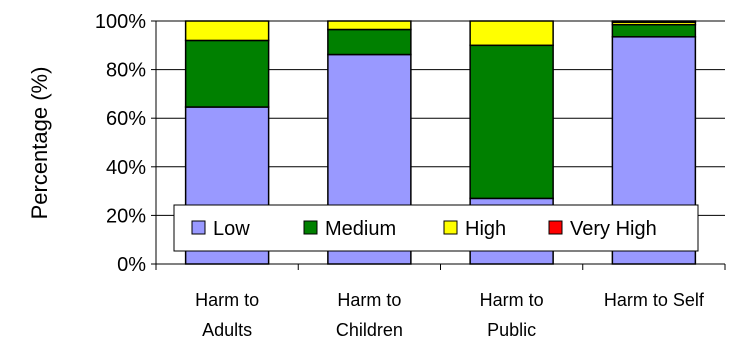 The width and height of the screenshot is (730, 351). Describe the element at coordinates (126, 119) in the screenshot. I see `y-tick-label: 60%` at that location.